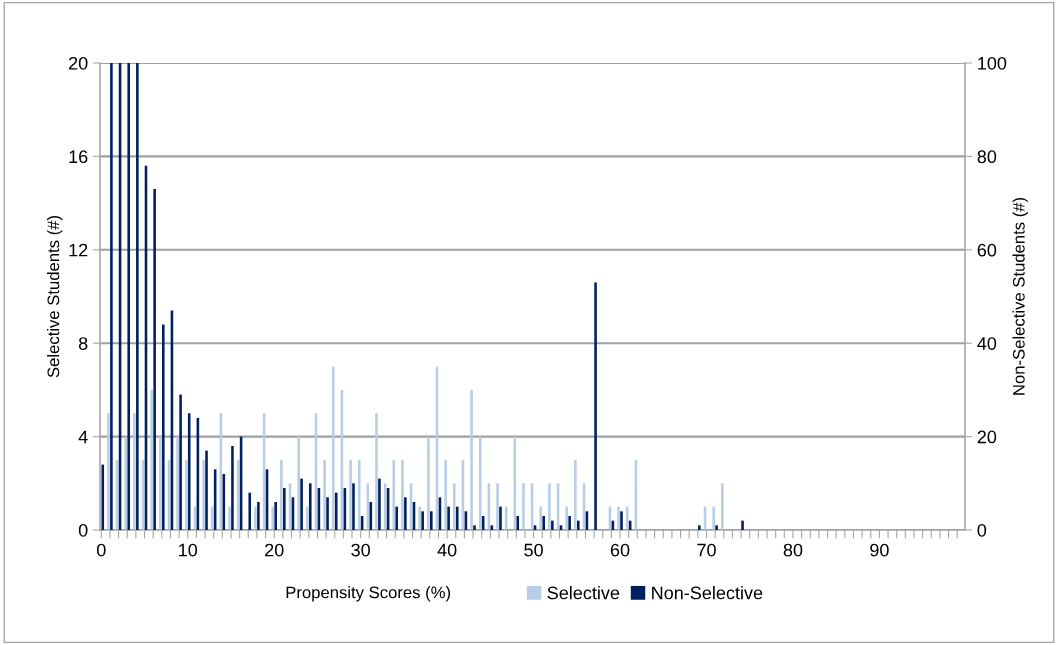 The image size is (1058, 645). I want to click on y2-tick-label: 0, so click(982, 530).